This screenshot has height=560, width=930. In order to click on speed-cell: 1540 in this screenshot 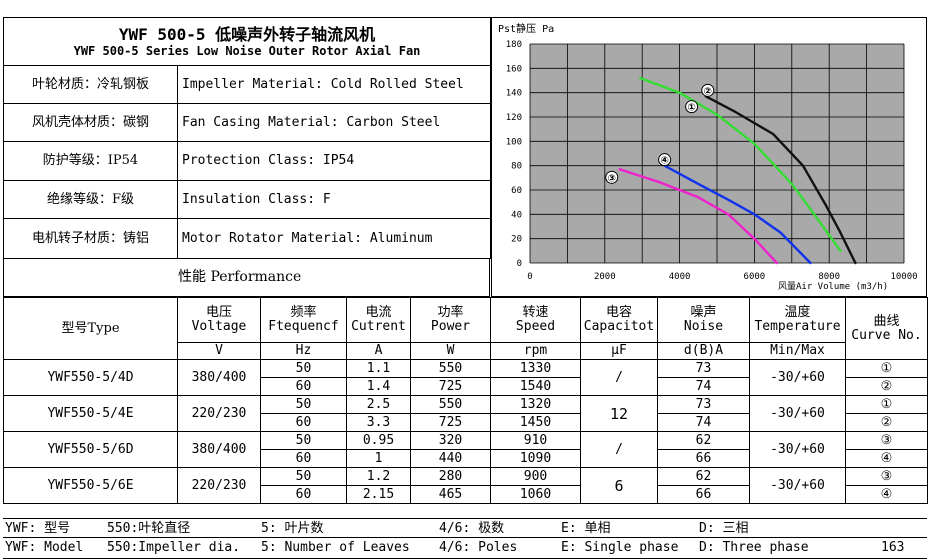, I will do `click(535, 386)`.